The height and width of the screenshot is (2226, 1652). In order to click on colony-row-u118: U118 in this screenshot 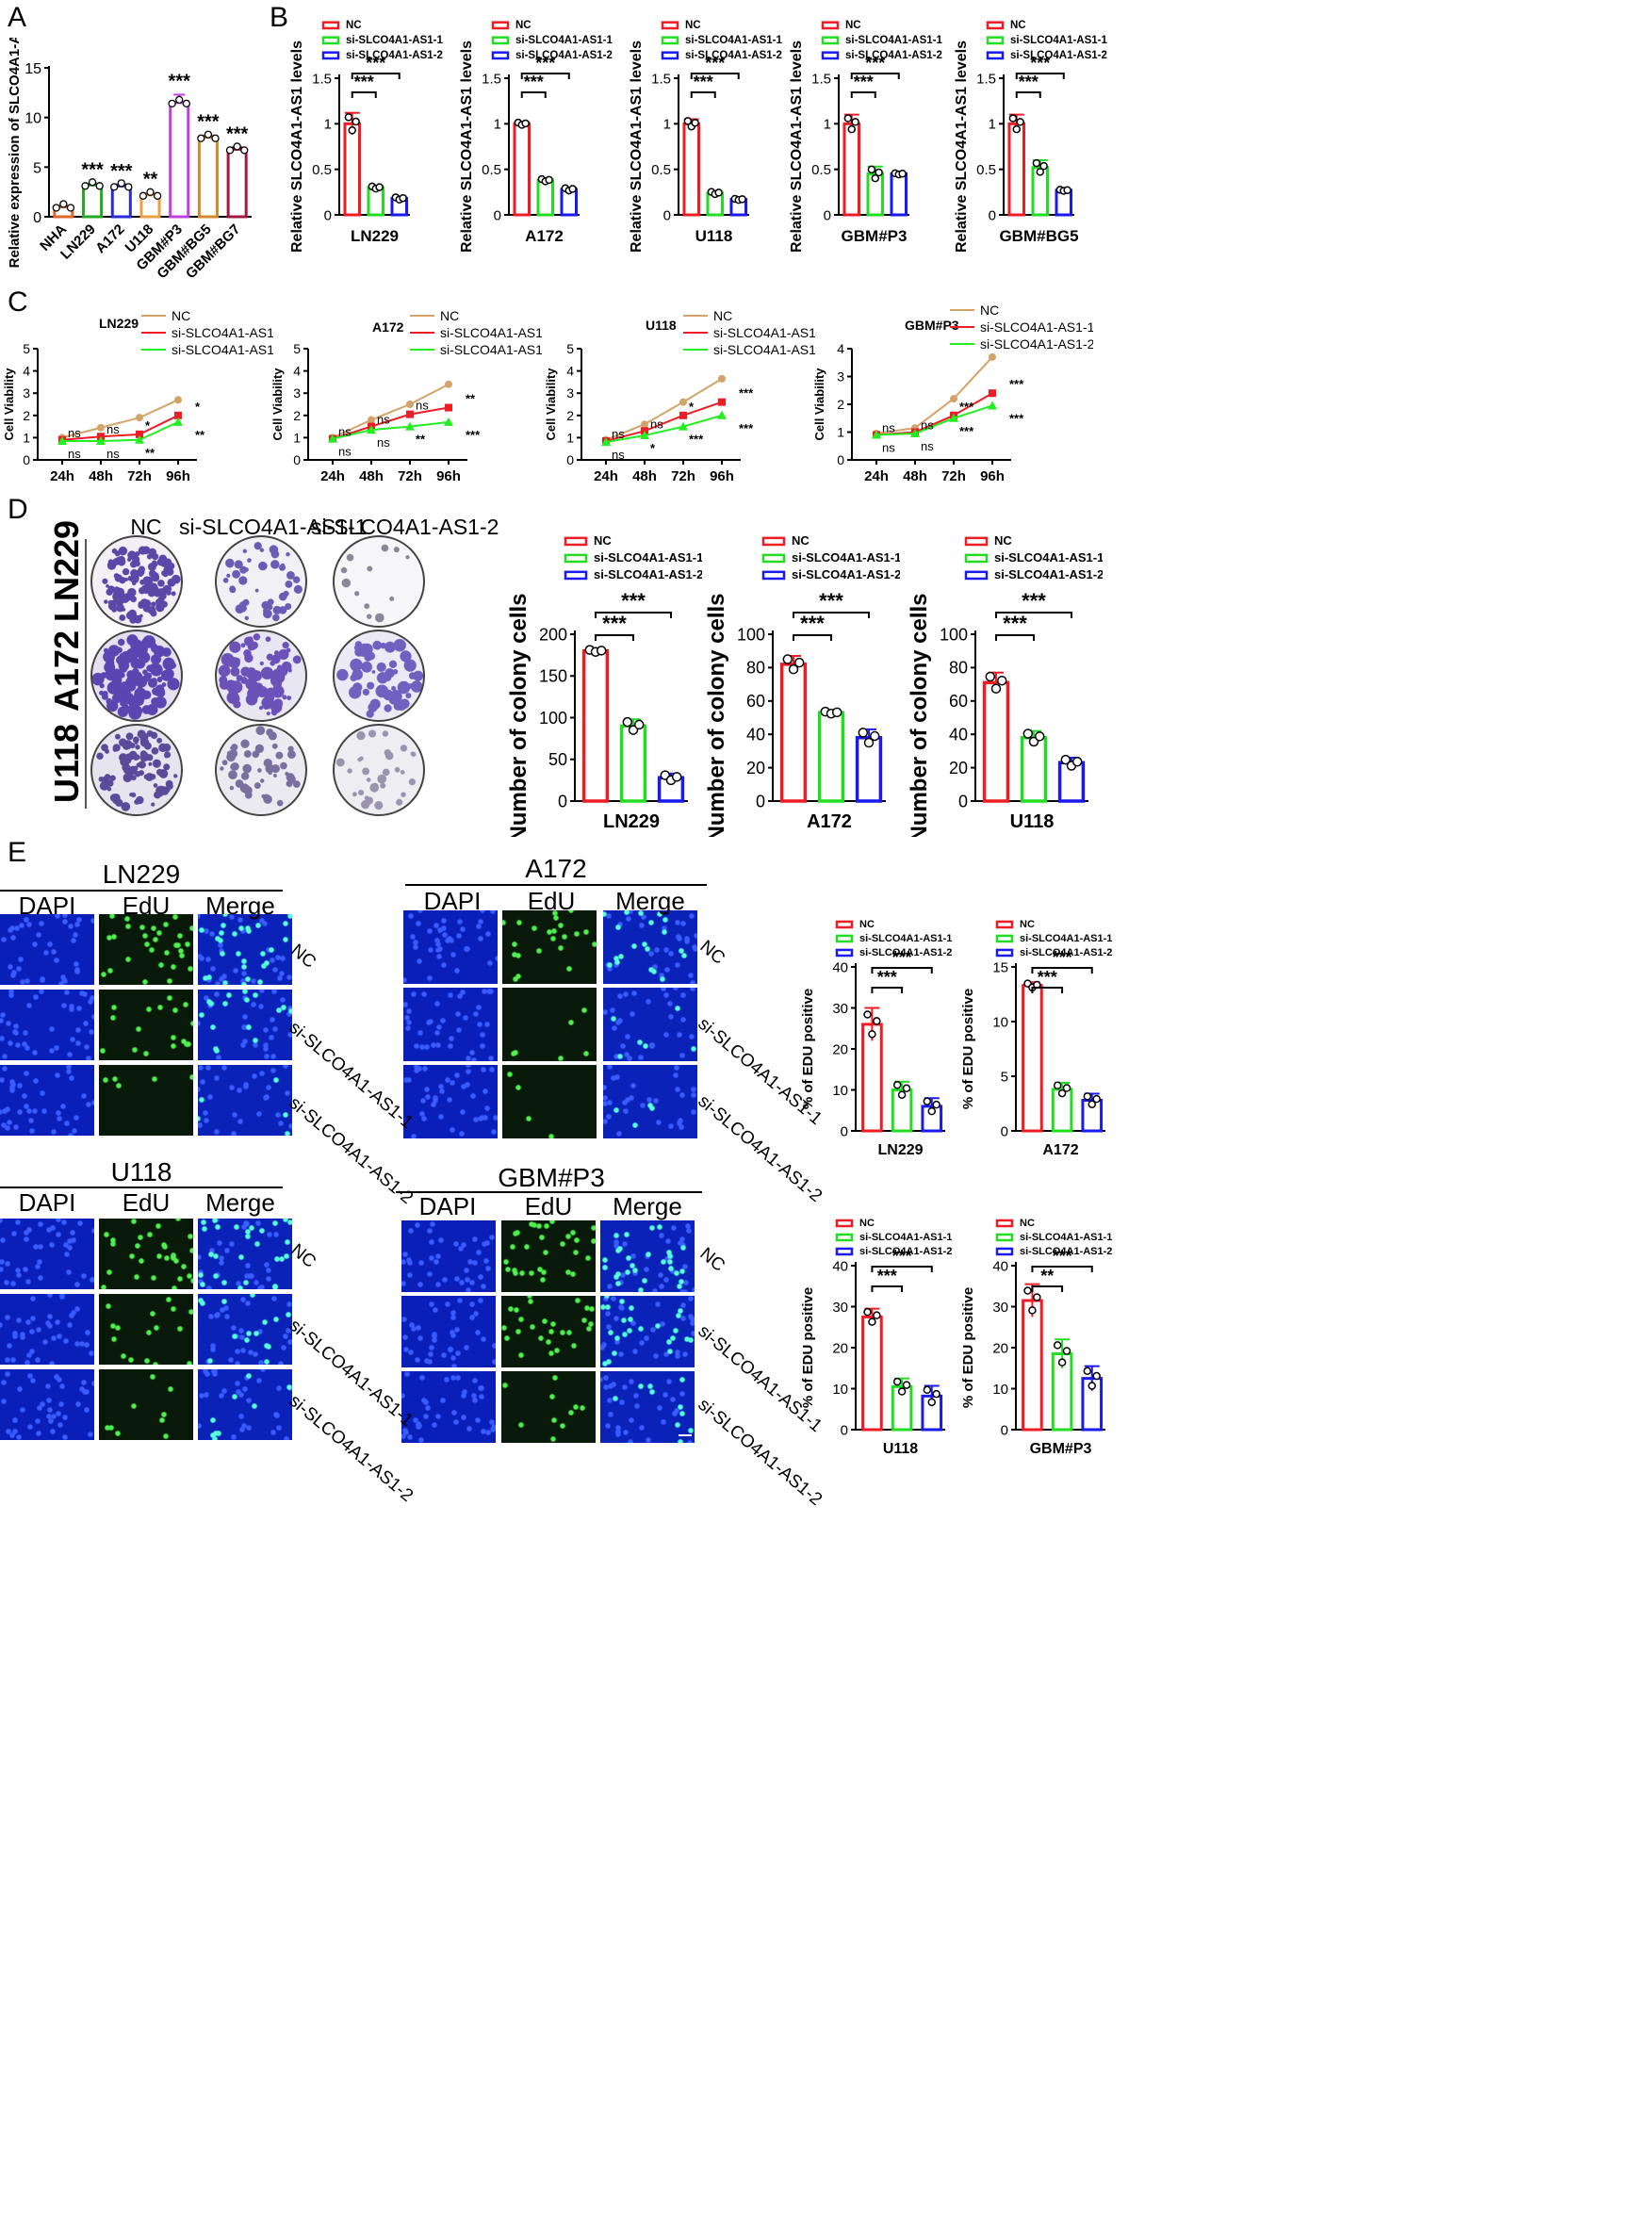, I will do `click(67, 763)`.